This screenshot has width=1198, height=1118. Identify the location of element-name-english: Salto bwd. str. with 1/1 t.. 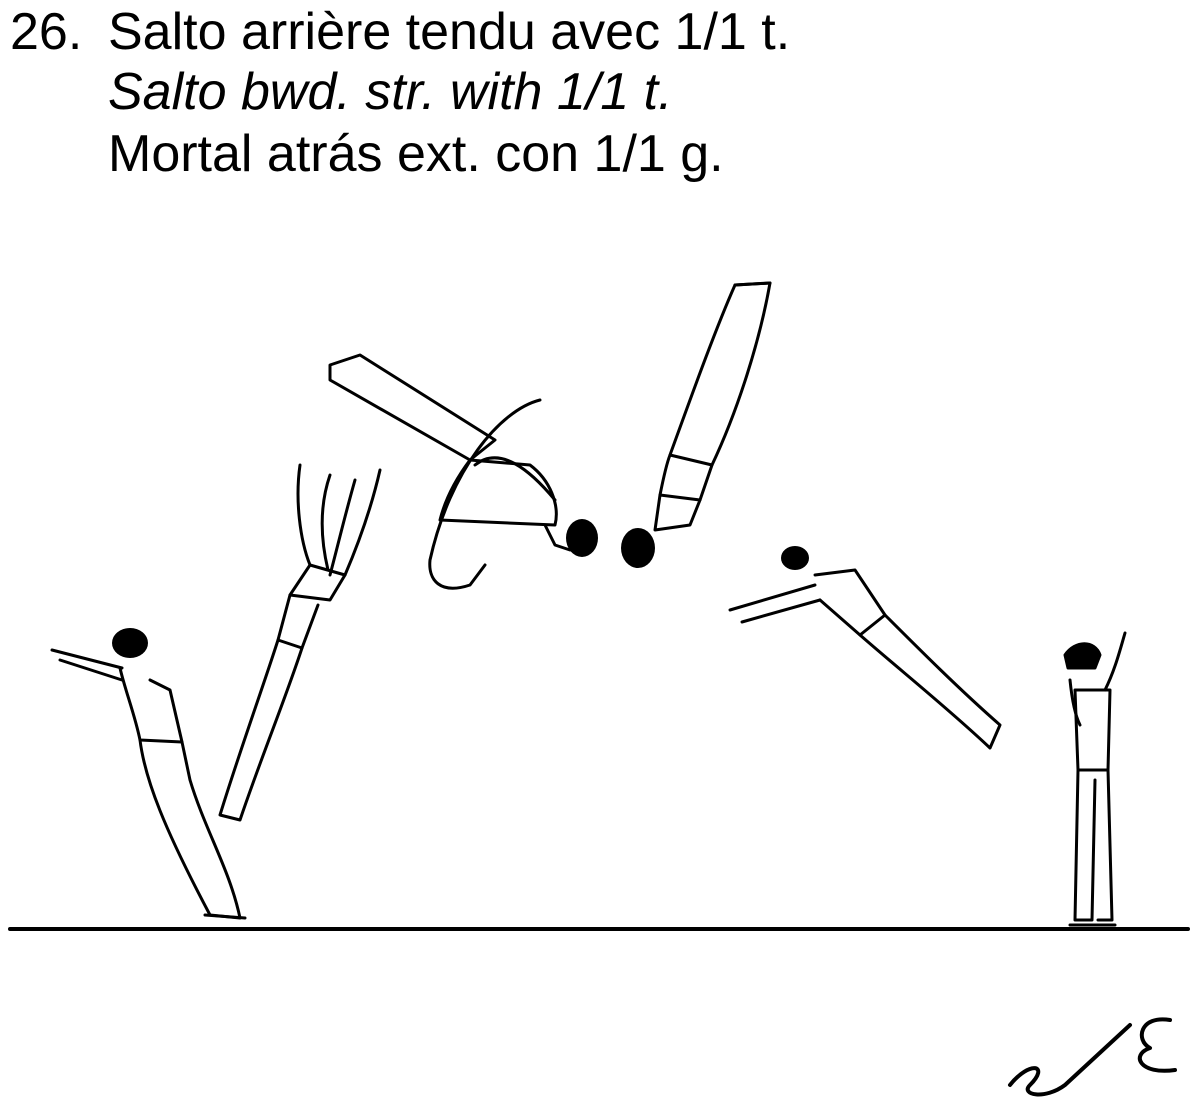
(390, 92).